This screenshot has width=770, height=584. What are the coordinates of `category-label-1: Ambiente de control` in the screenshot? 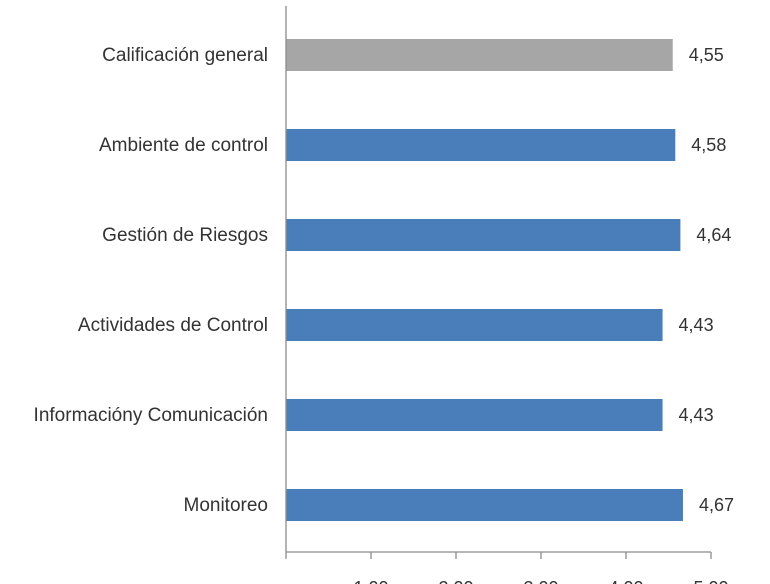 It's located at (183, 145).